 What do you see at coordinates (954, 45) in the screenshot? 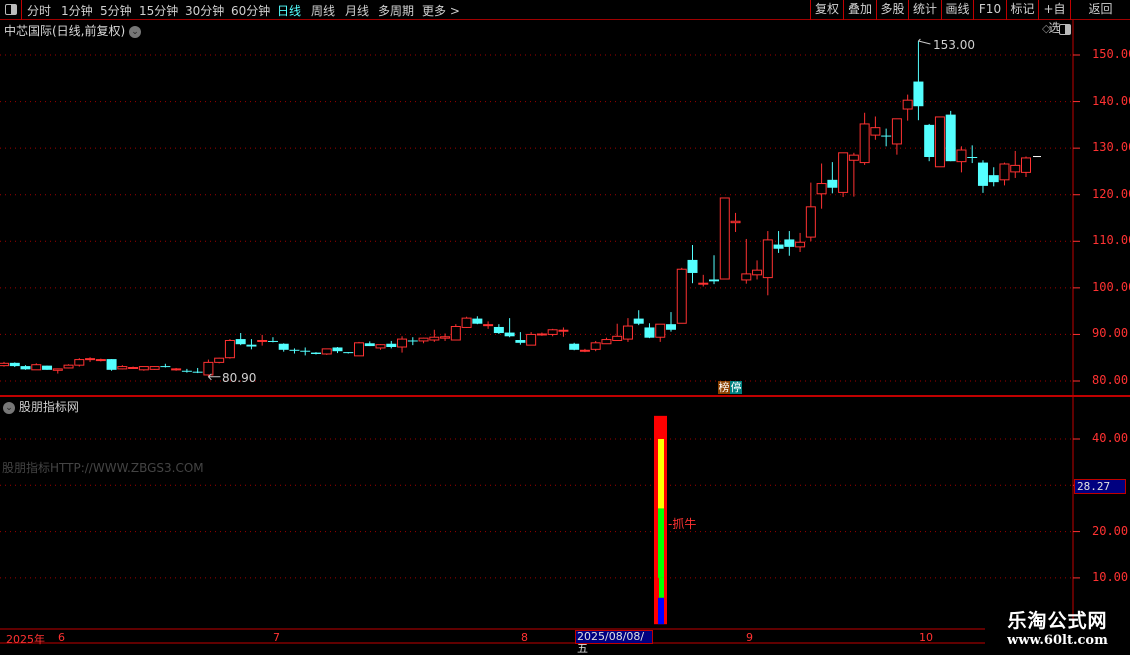
I see `high-price-label: 153.00` at bounding box center [954, 45].